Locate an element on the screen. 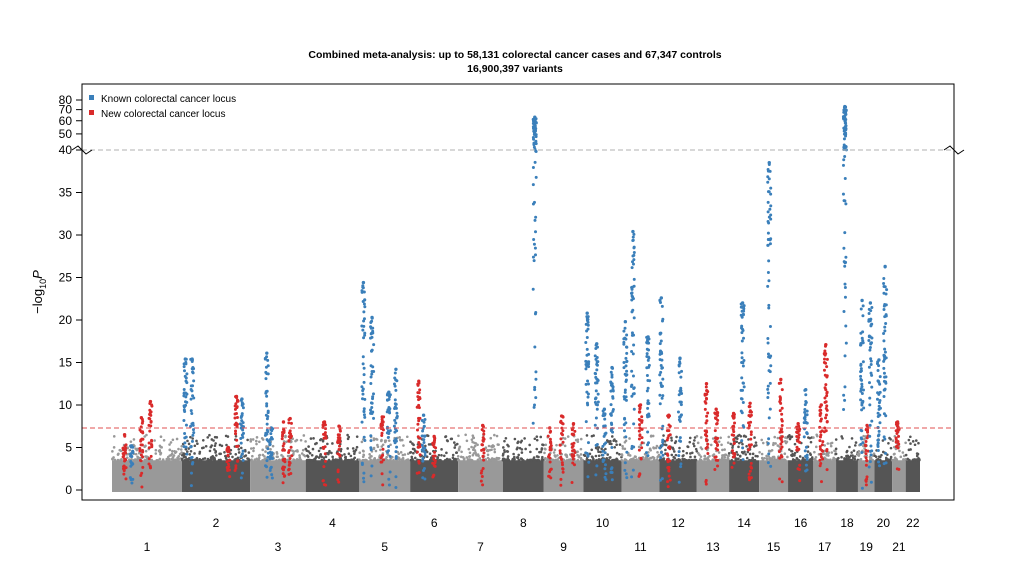 This screenshot has width=1024, height=576. chromosome-label-12: 12 is located at coordinates (678, 523).